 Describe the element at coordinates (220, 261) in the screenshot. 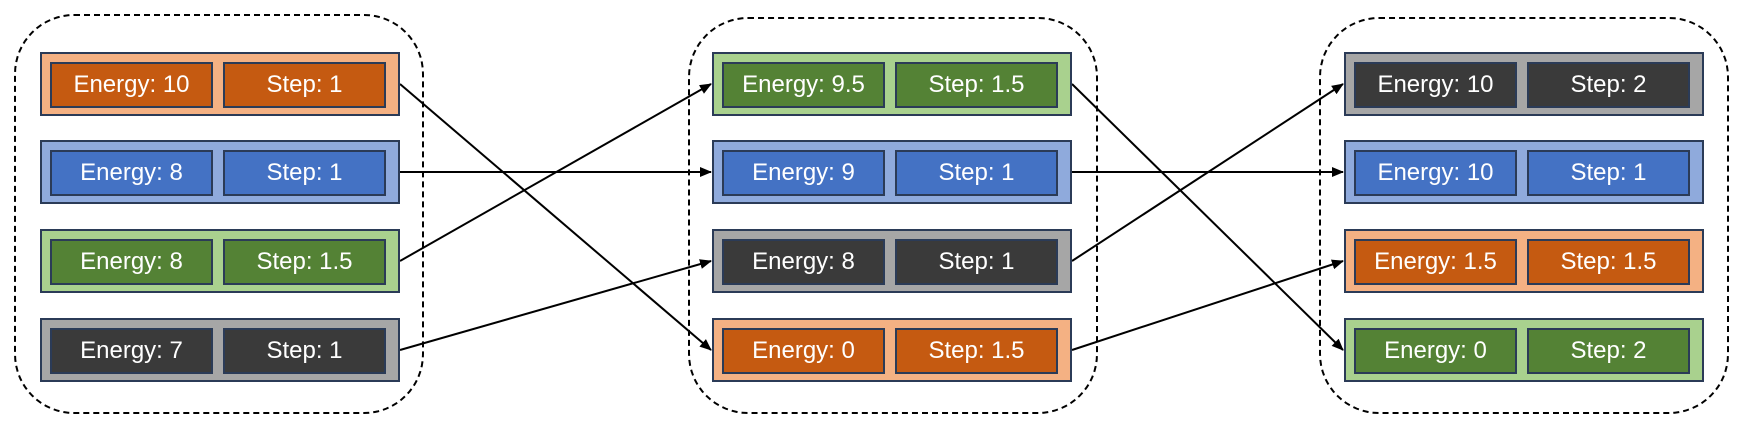

I see `group-1-row-3: Energy: 8 Step: 1.5` at that location.